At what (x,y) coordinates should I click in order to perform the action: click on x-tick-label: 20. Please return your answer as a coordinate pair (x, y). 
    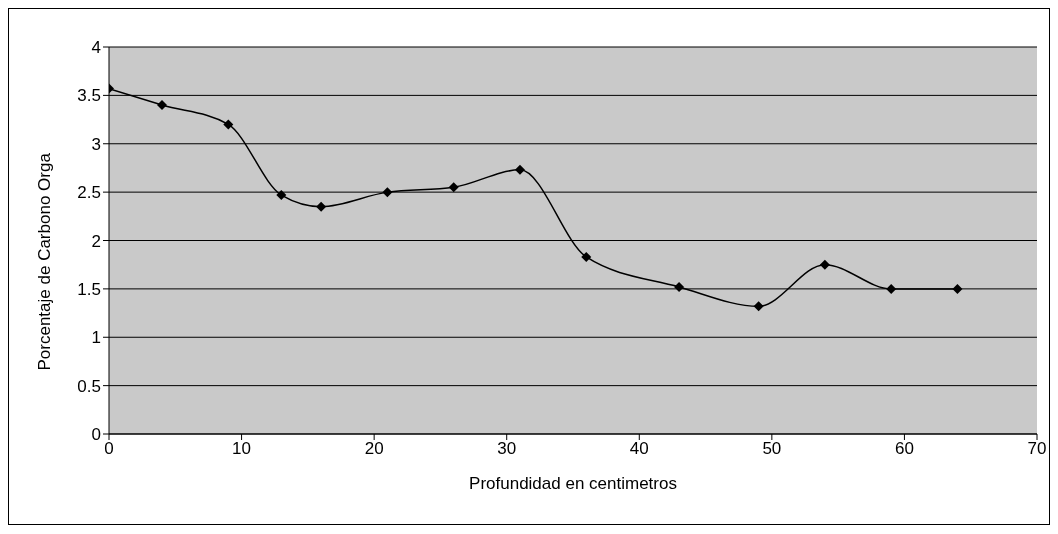
    Looking at the image, I should click on (374, 449).